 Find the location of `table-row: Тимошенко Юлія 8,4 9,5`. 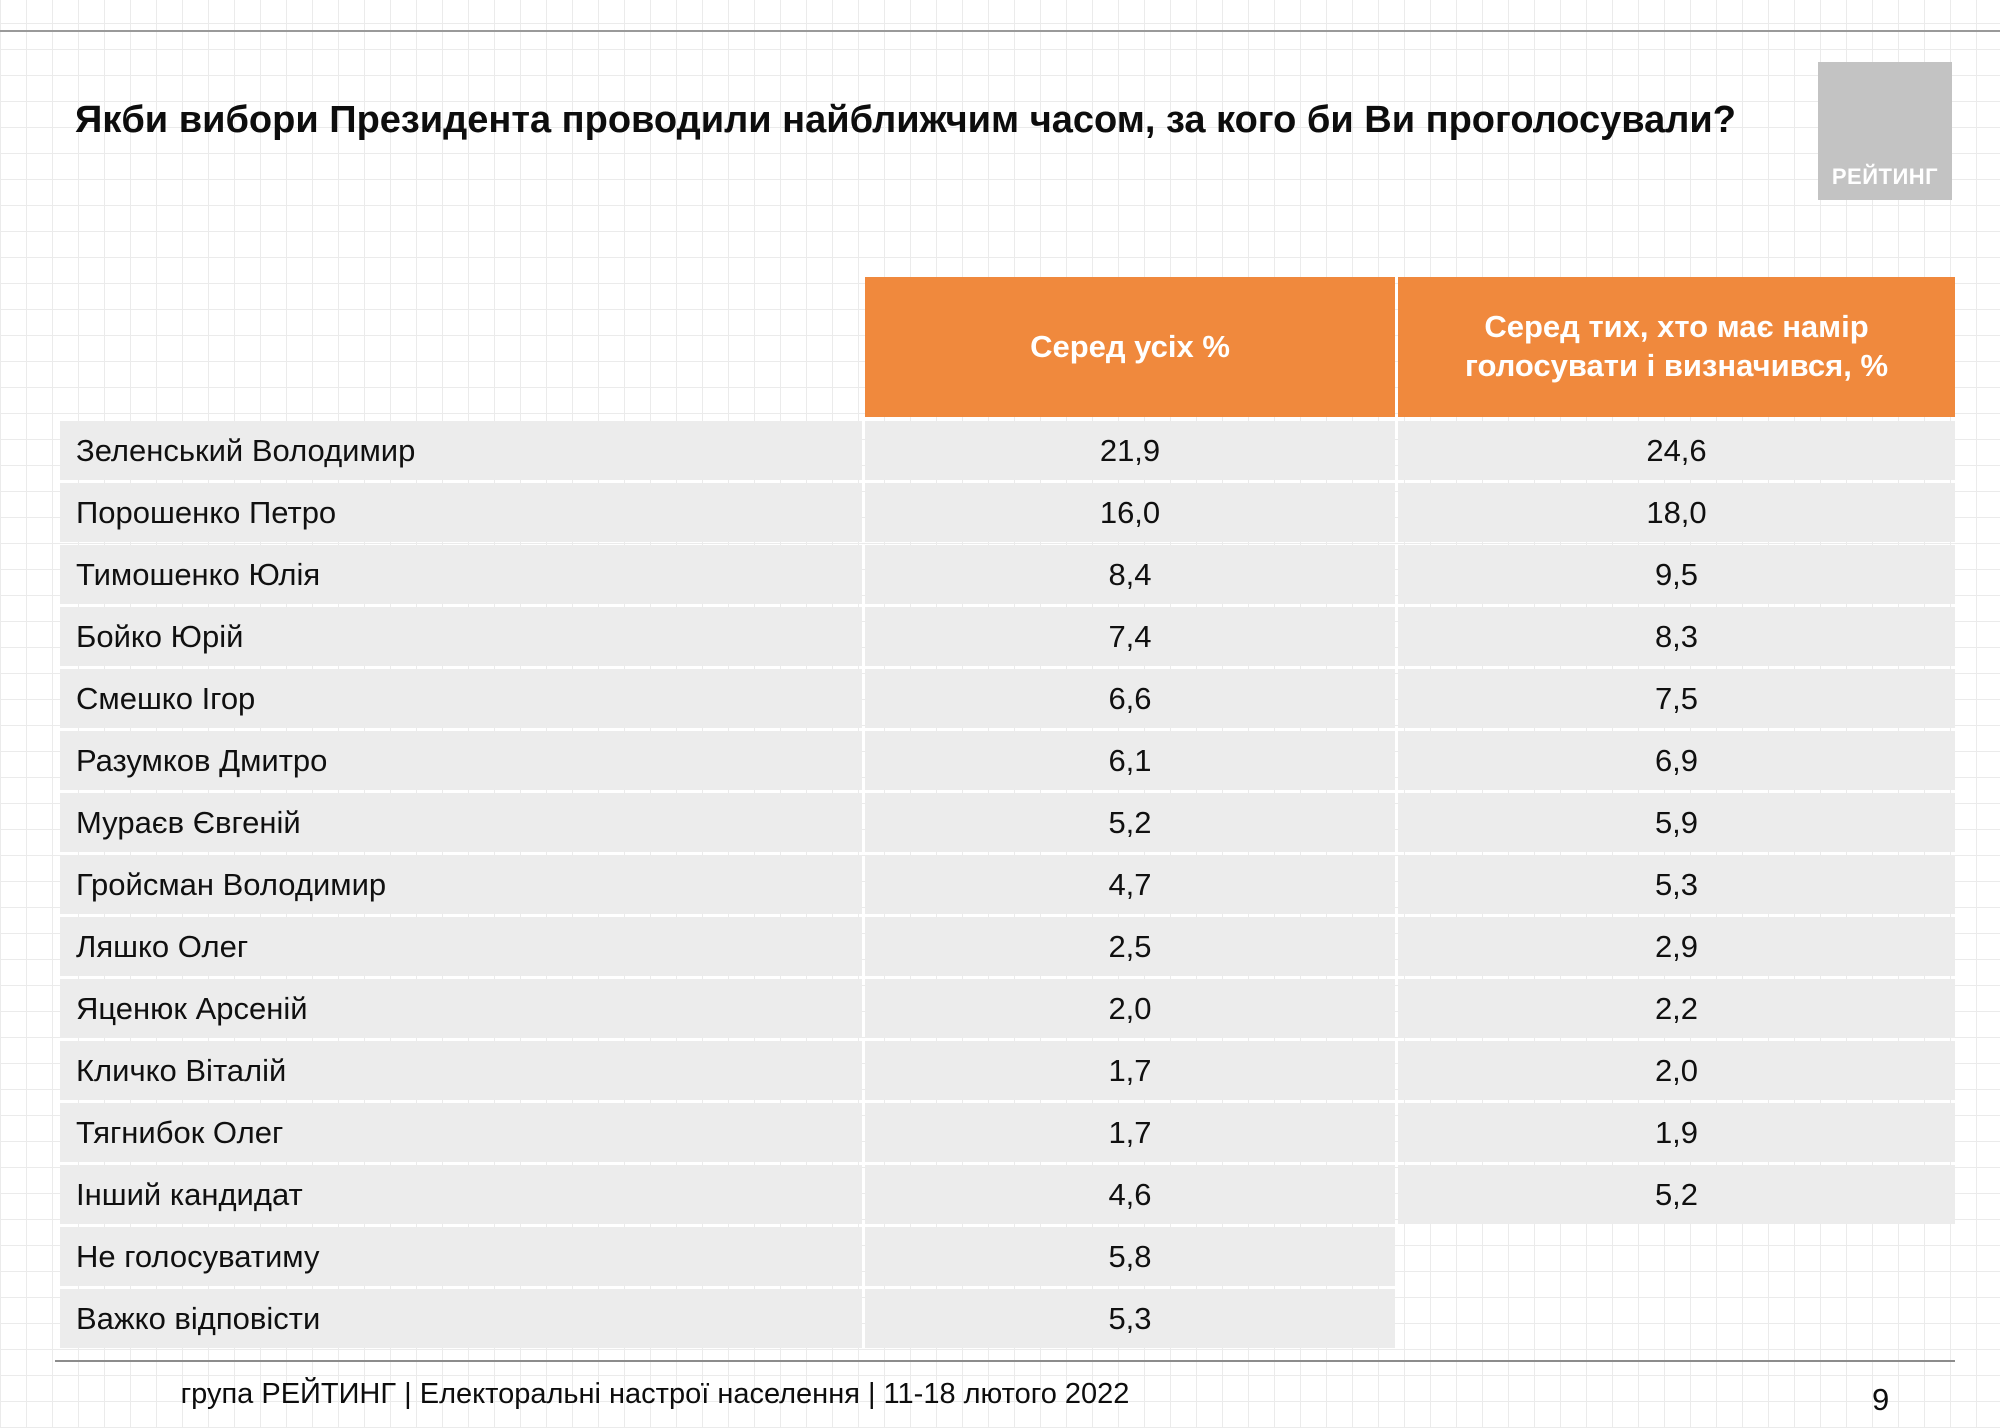

table-row: Тимошенко Юлія 8,4 9,5 is located at coordinates (1007, 574).